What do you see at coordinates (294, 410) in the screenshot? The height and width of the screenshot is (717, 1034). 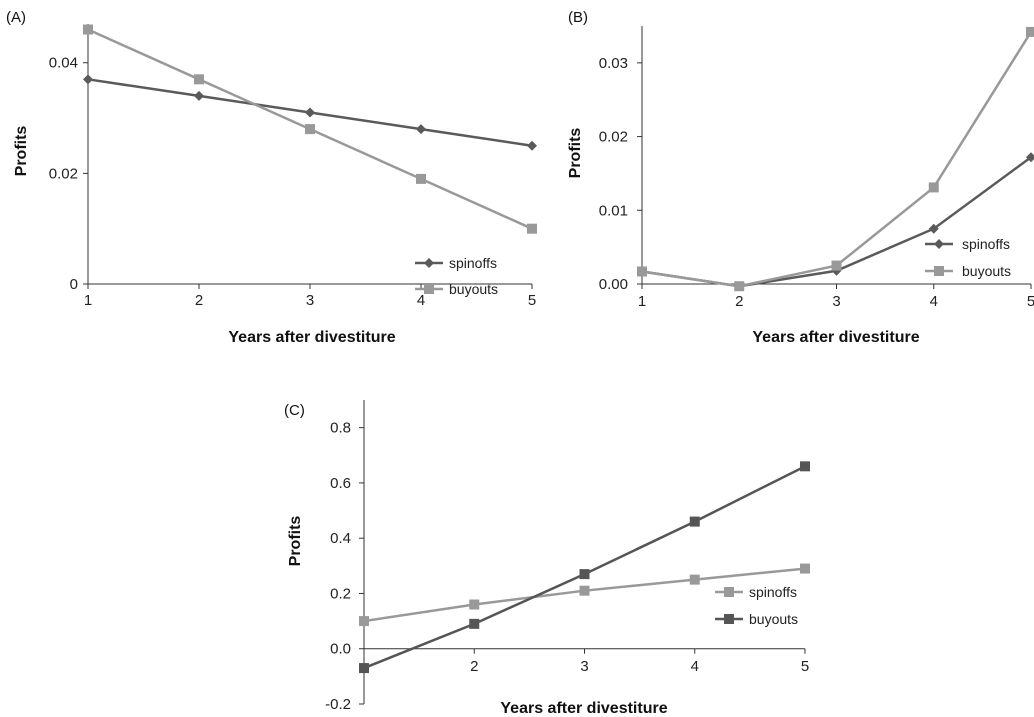 I see `panel-label: (C)` at bounding box center [294, 410].